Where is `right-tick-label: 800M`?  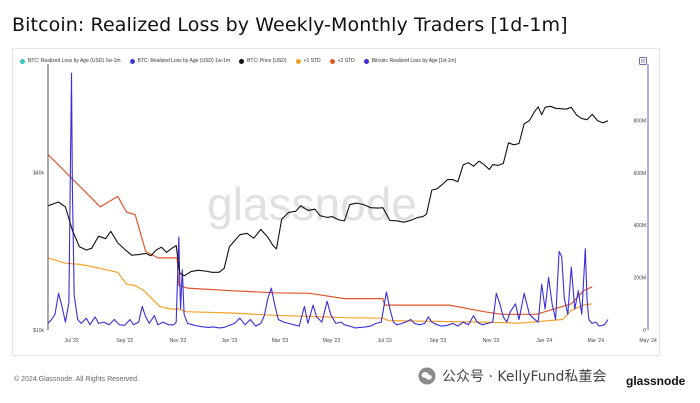
right-tick-label: 800M is located at coordinates (639, 121).